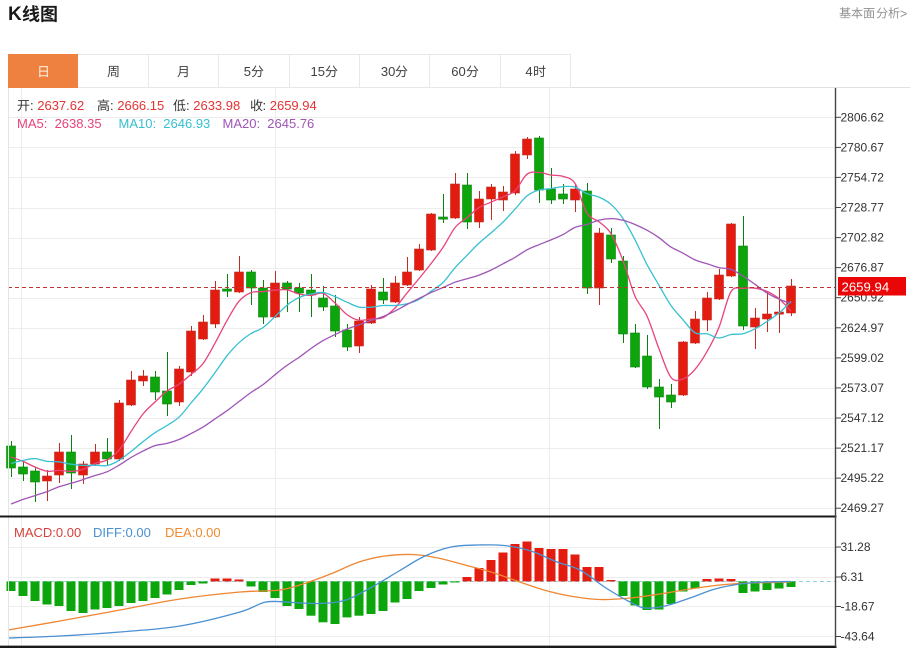 This screenshot has height=648, width=910. What do you see at coordinates (863, 268) in the screenshot?
I see `svg-text: 2676.87` at bounding box center [863, 268].